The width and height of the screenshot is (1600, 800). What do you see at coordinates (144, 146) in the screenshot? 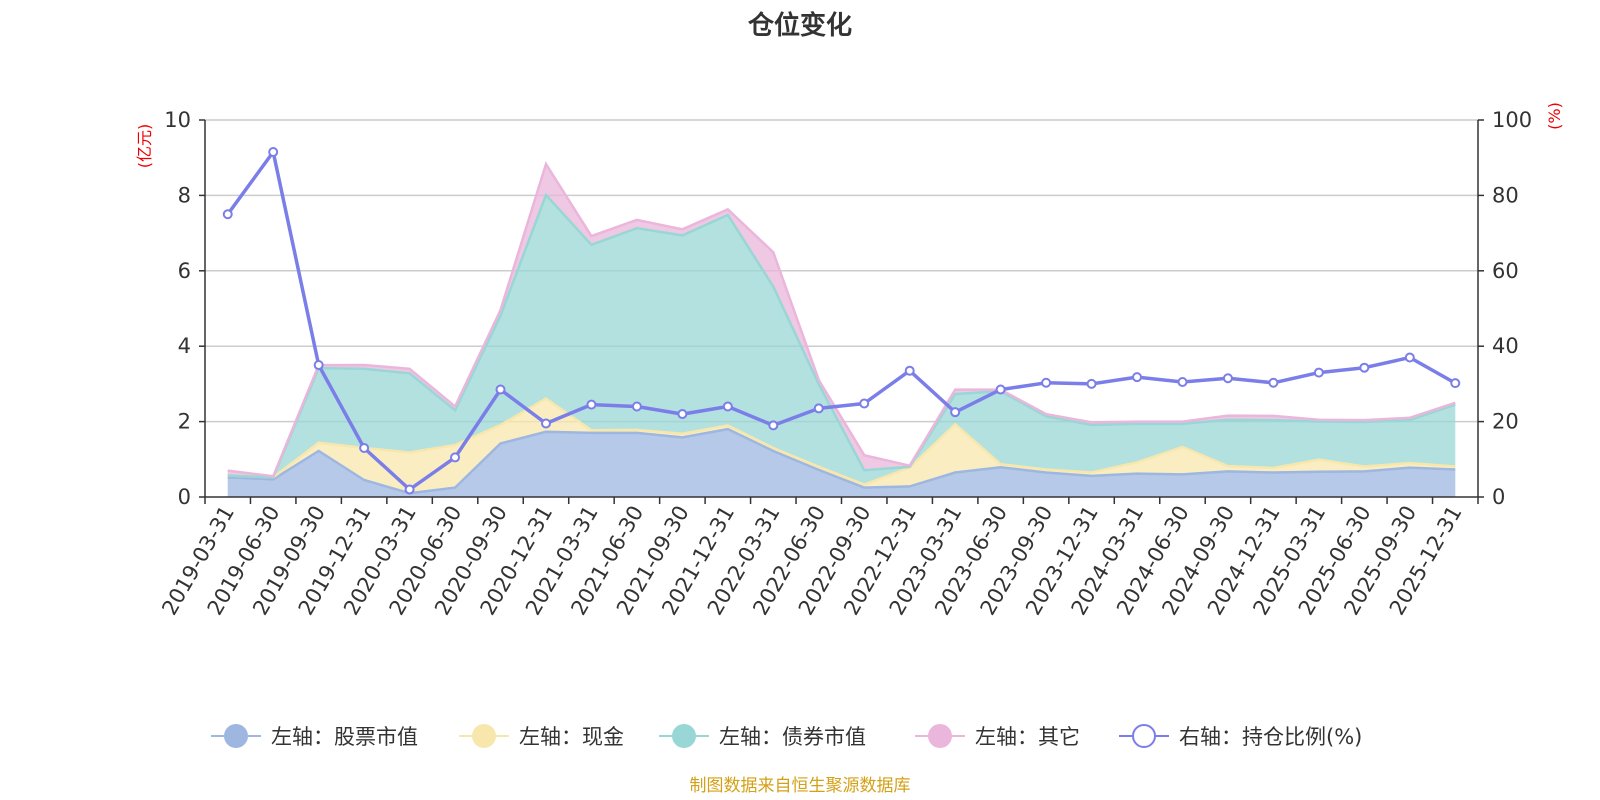
I see `left-axis-unit: (亿元)` at bounding box center [144, 146].